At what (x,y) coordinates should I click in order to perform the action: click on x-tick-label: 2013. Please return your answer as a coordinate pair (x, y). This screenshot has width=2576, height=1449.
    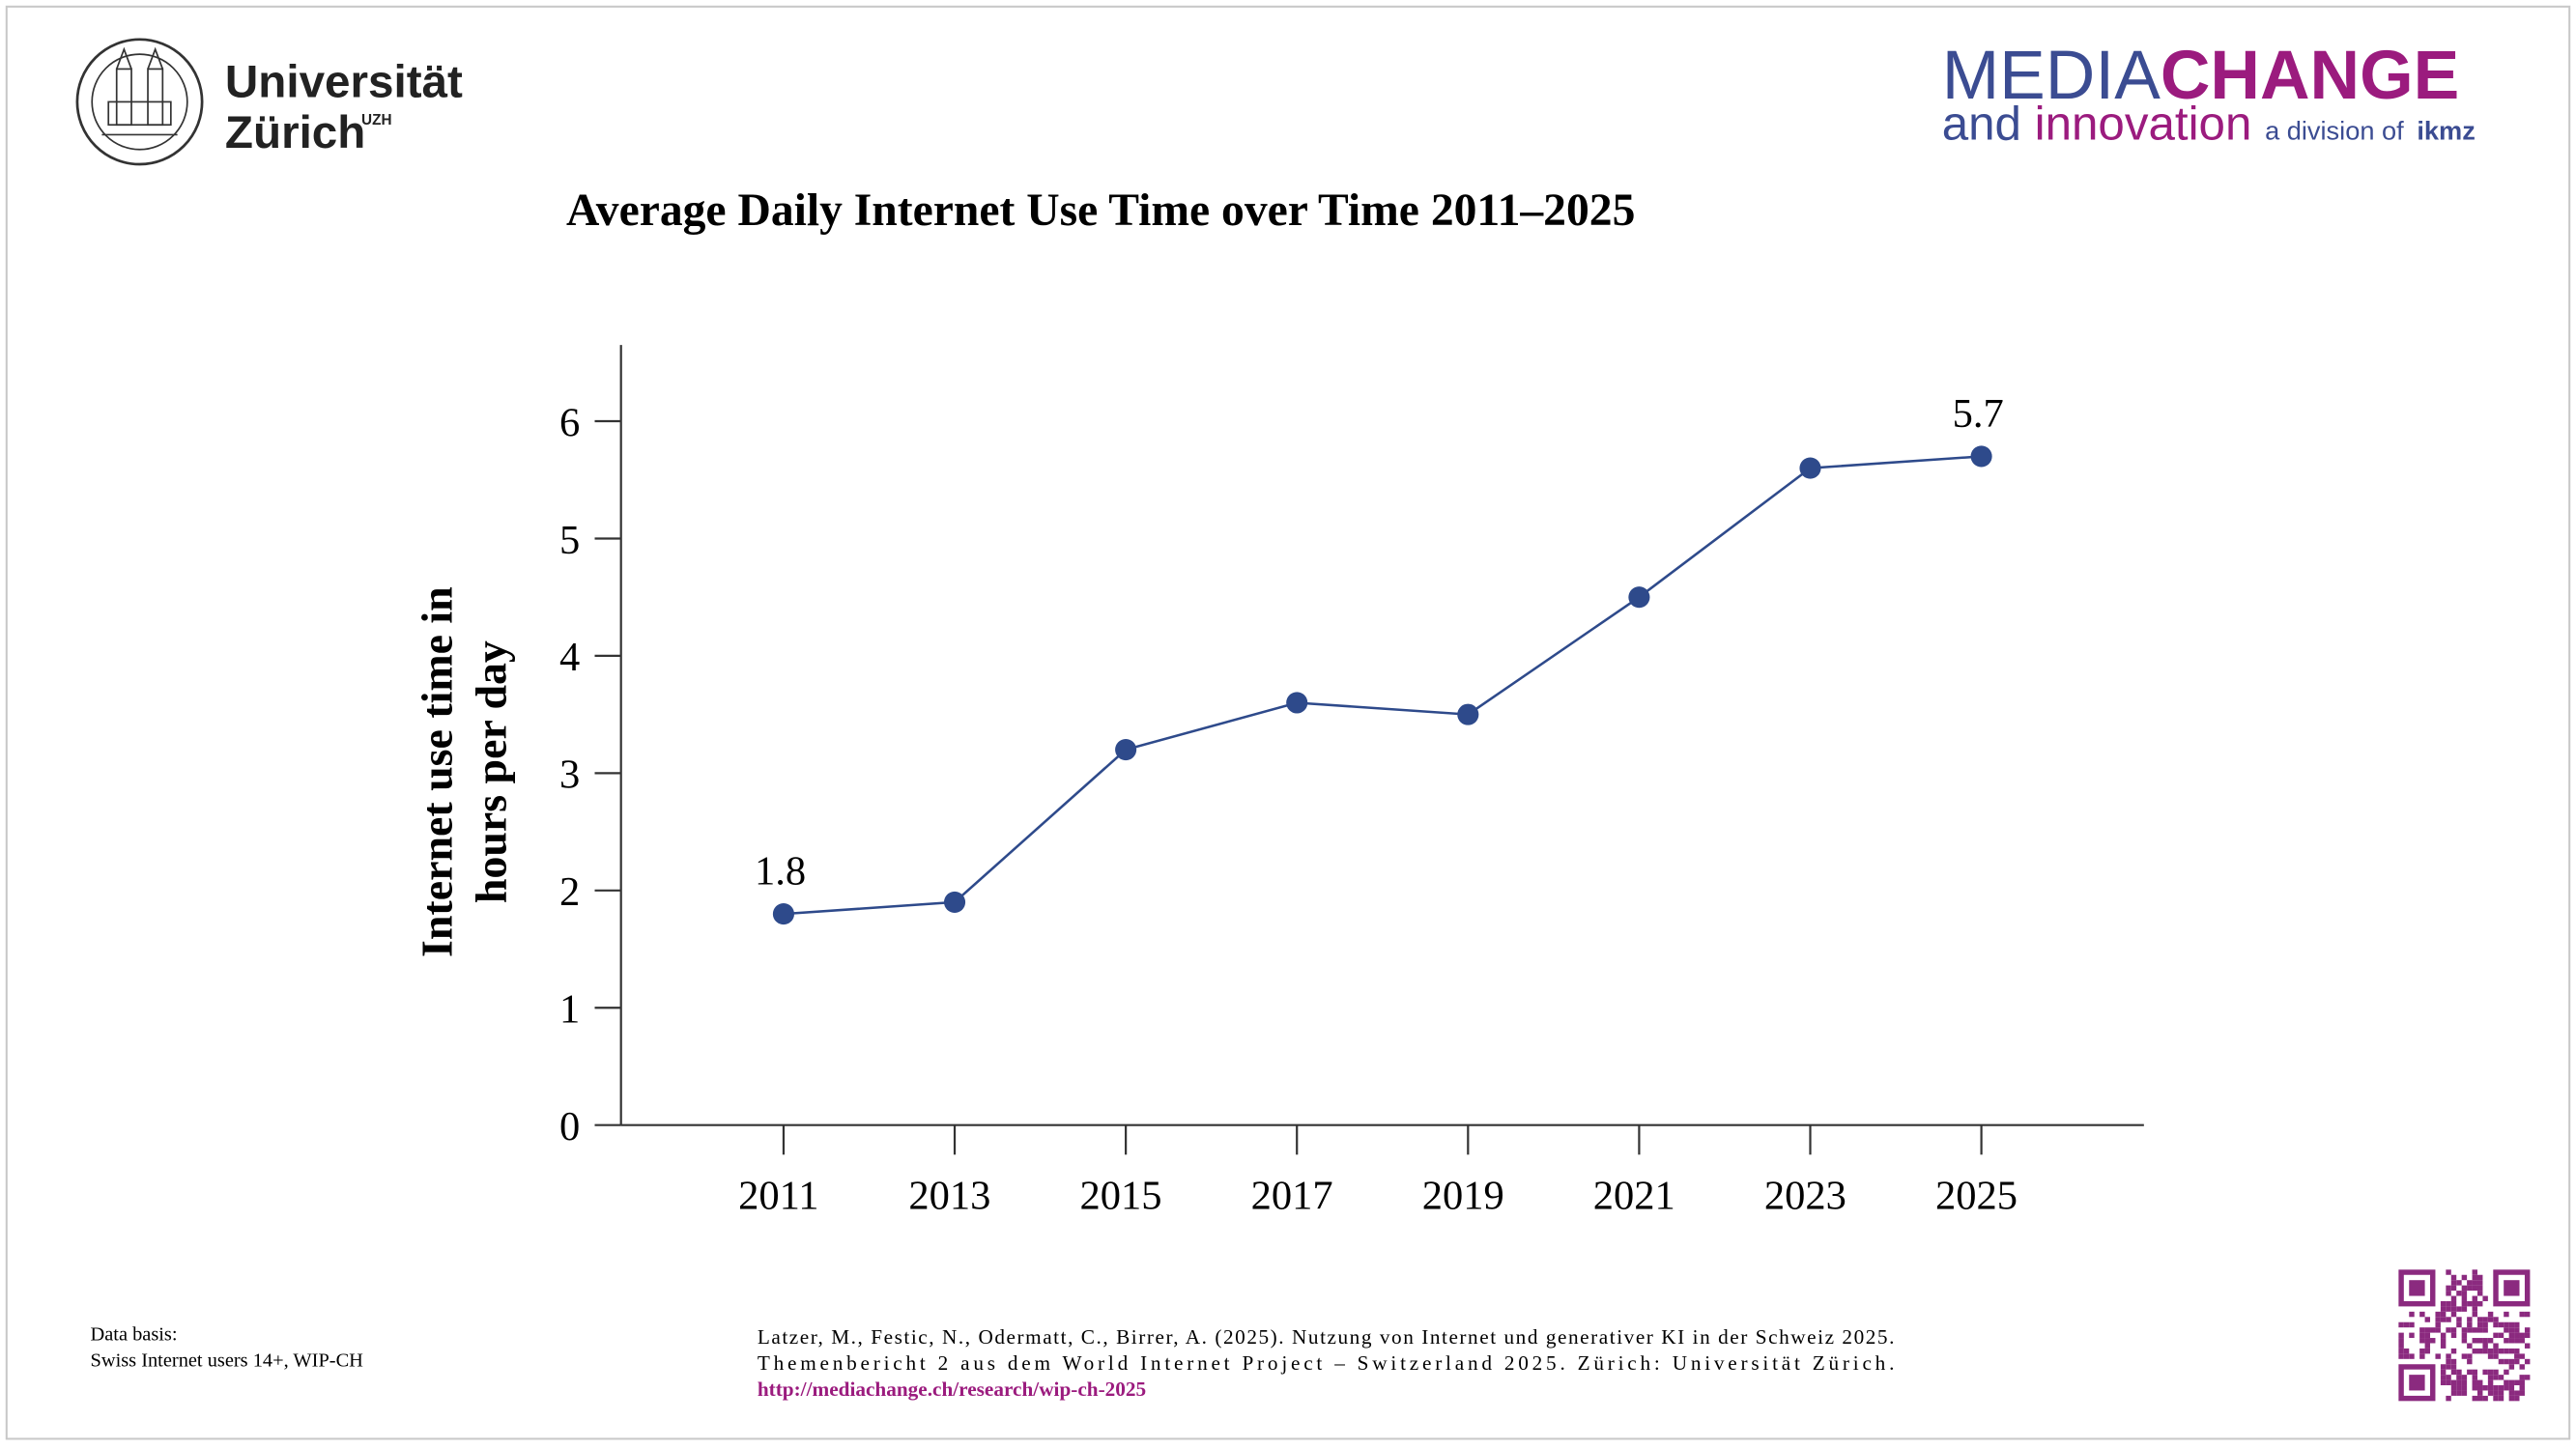
    Looking at the image, I should click on (949, 1195).